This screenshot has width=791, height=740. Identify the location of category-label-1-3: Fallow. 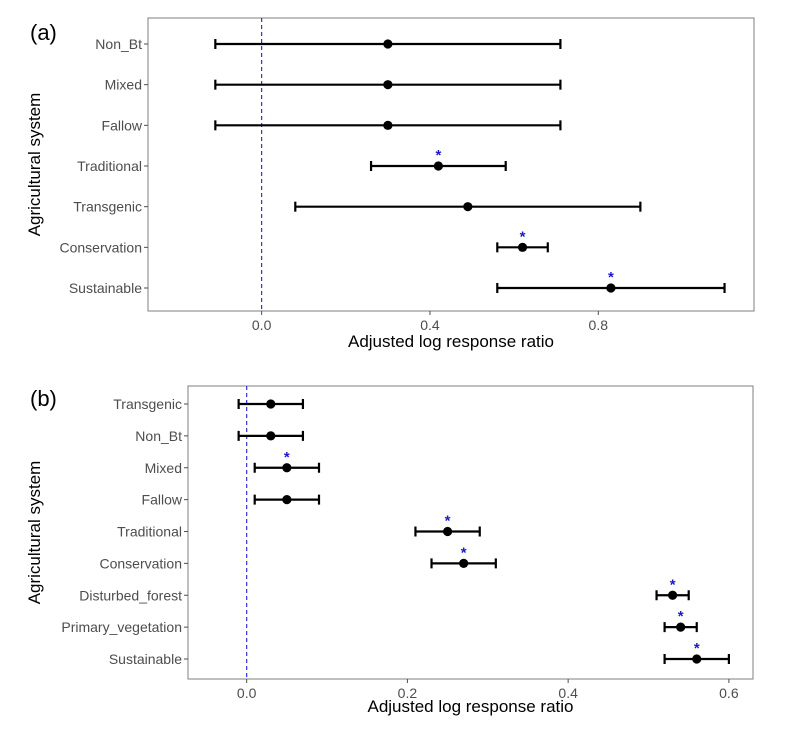
(162, 500).